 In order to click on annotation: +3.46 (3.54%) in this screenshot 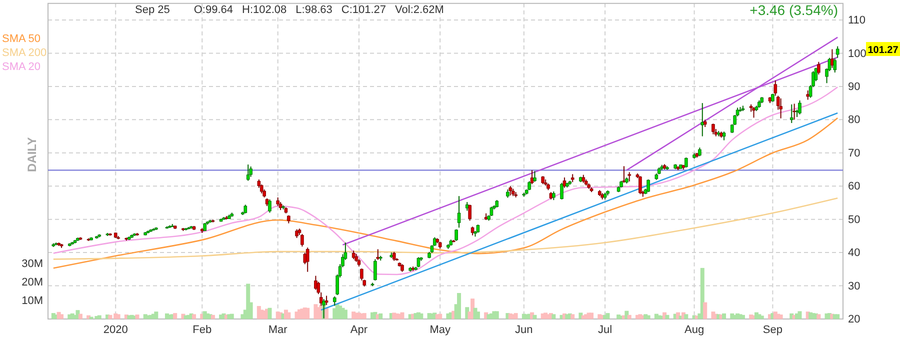, I will do `click(794, 10)`.